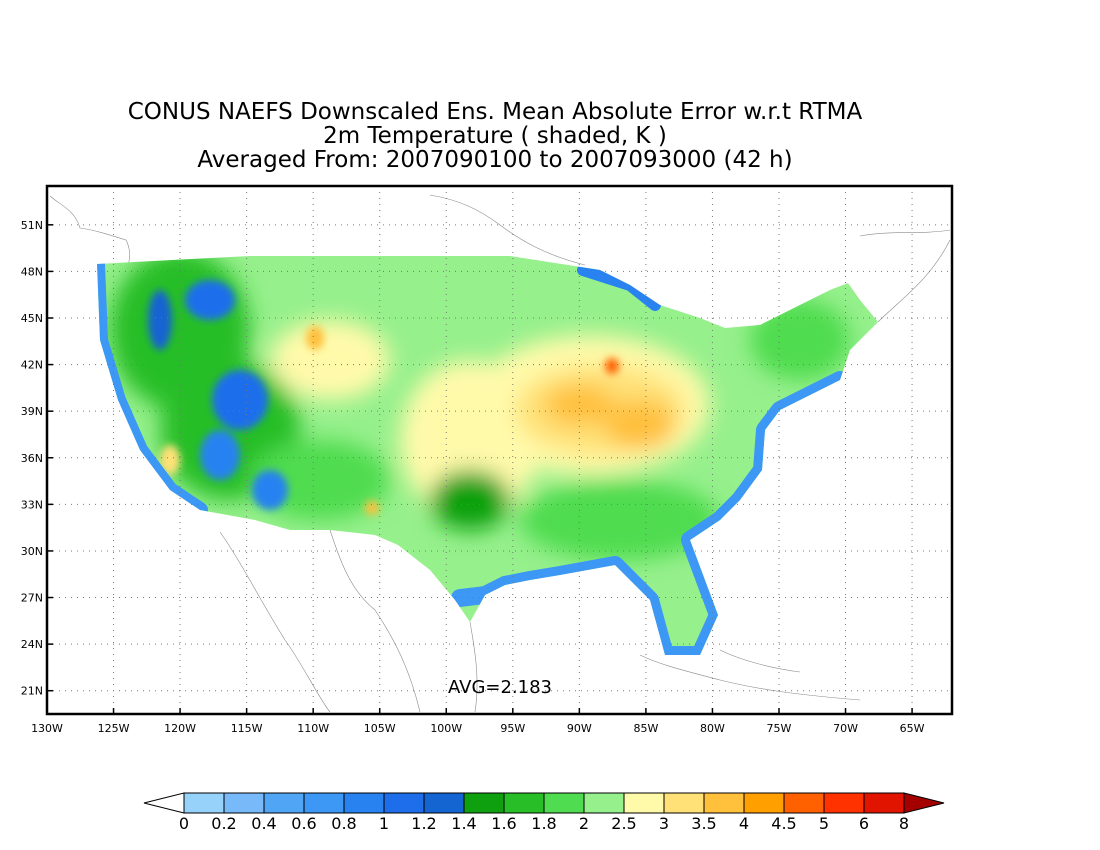 The height and width of the screenshot is (850, 1100). I want to click on colorbar-label: 1.2, so click(423, 823).